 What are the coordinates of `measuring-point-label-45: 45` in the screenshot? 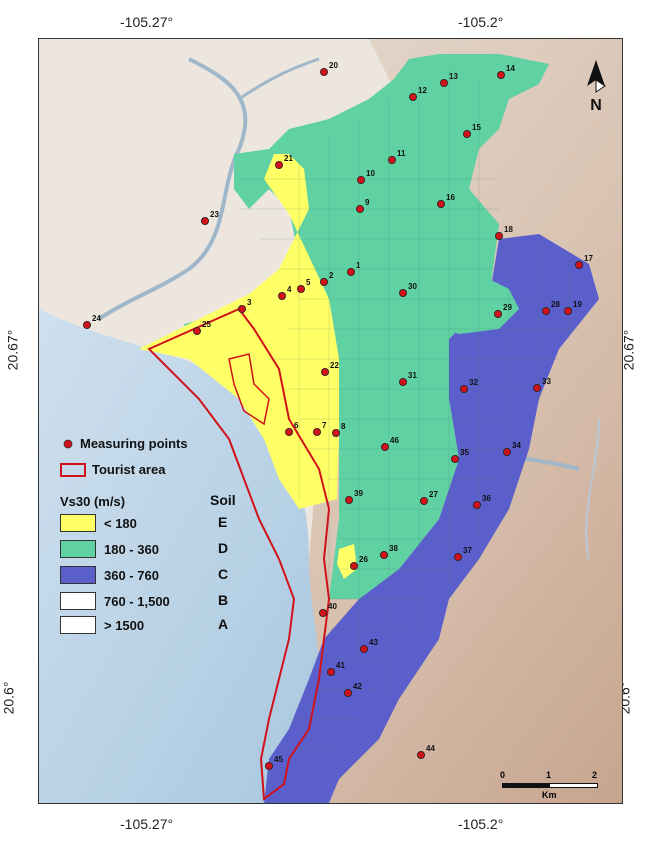 It's located at (278, 759).